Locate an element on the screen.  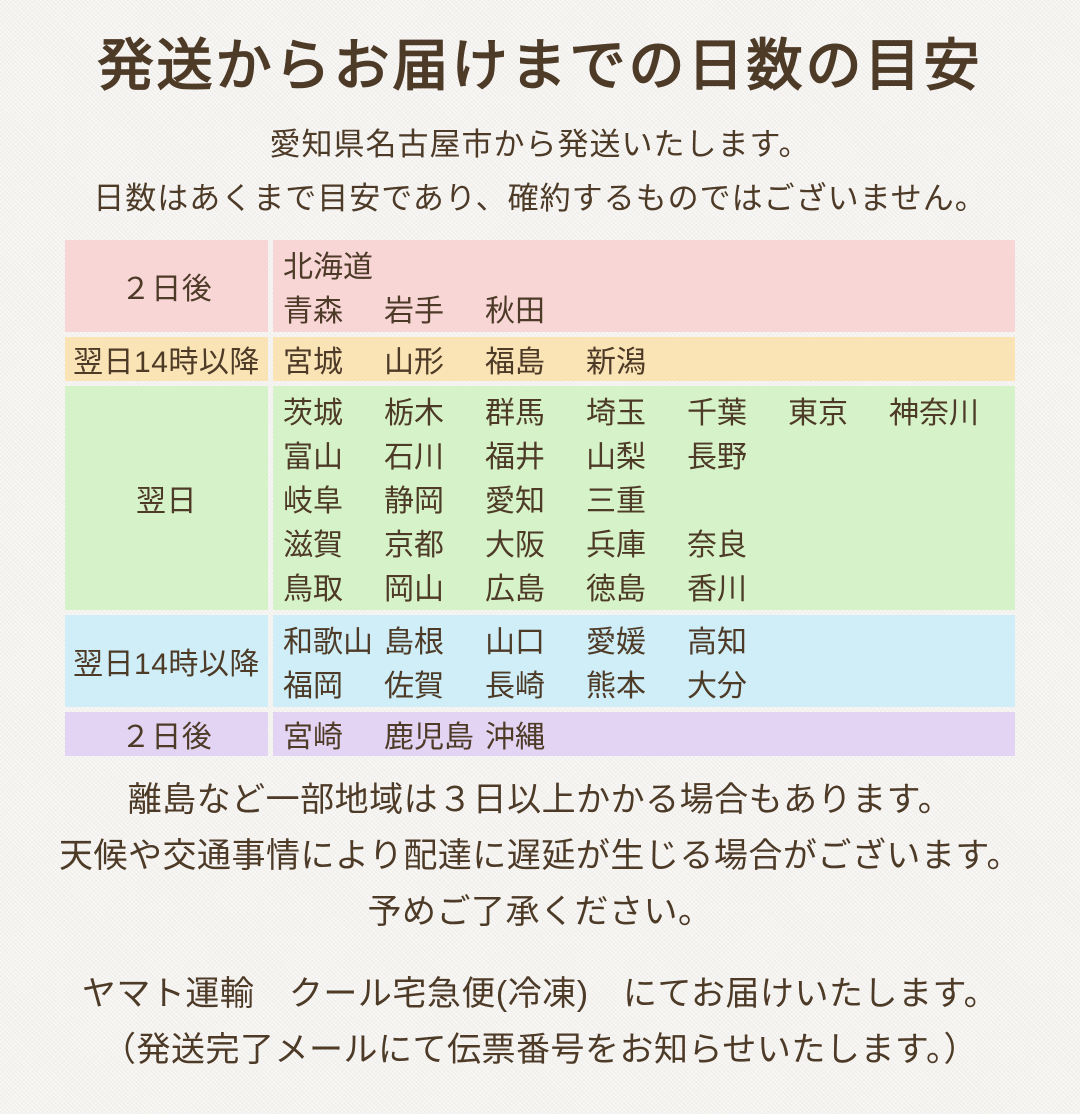
prefecture-name: 神奈川 is located at coordinates (934, 414).